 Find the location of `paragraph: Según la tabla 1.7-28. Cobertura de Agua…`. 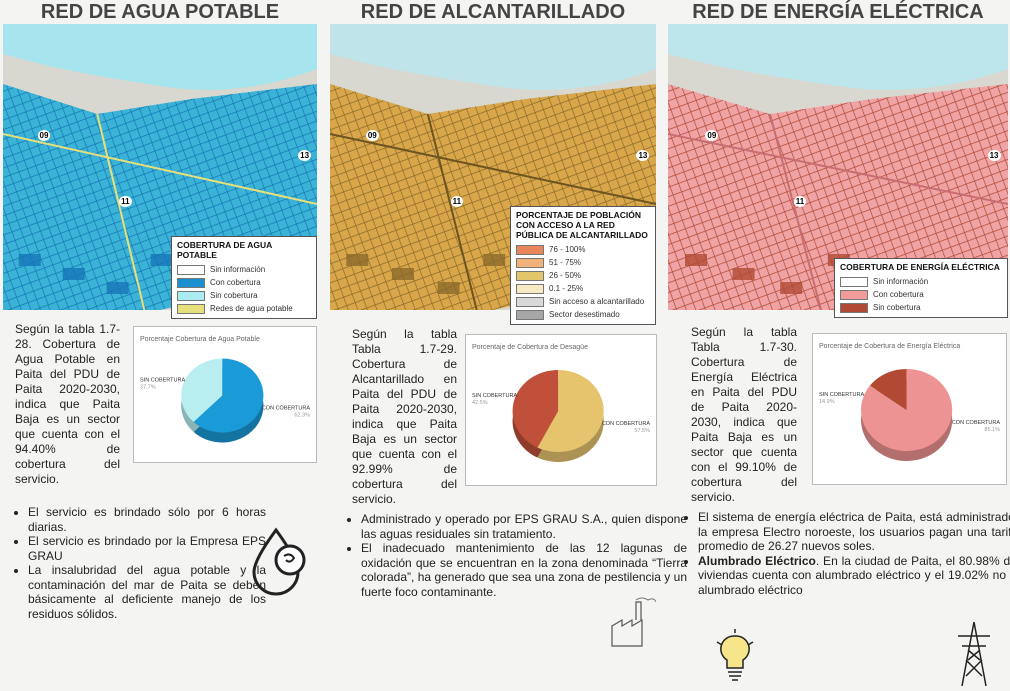

paragraph: Según la tabla 1.7-28. Cobertura de Agua… is located at coordinates (67, 404).